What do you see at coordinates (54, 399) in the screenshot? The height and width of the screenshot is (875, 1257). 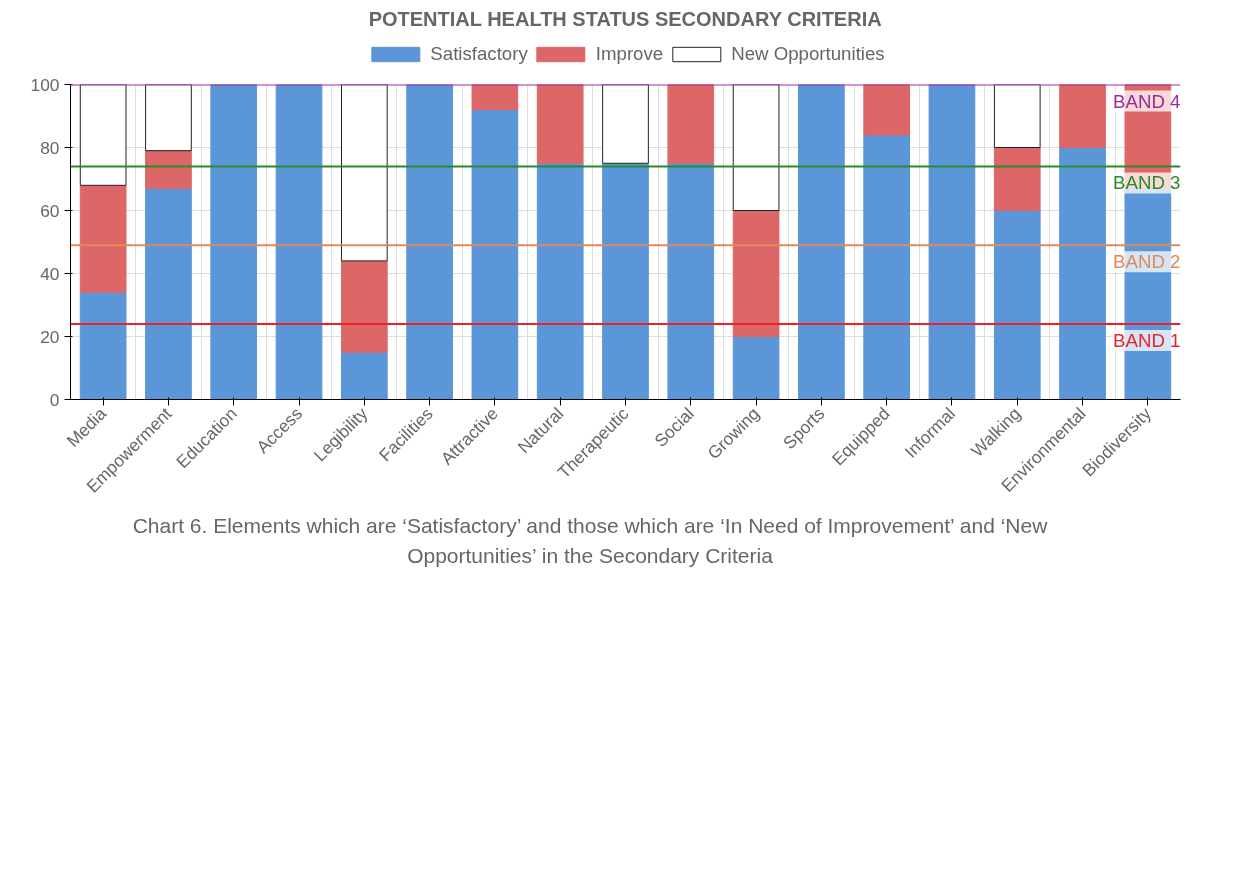 I see `y-tick-label: 0` at bounding box center [54, 399].